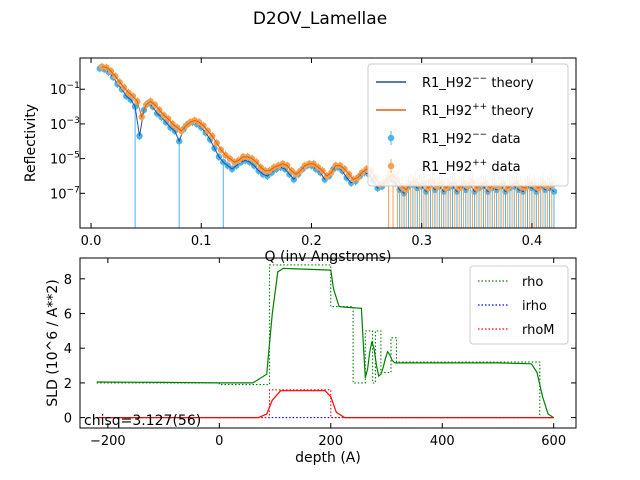  I want to click on sld-legend-box, so click(519, 305).